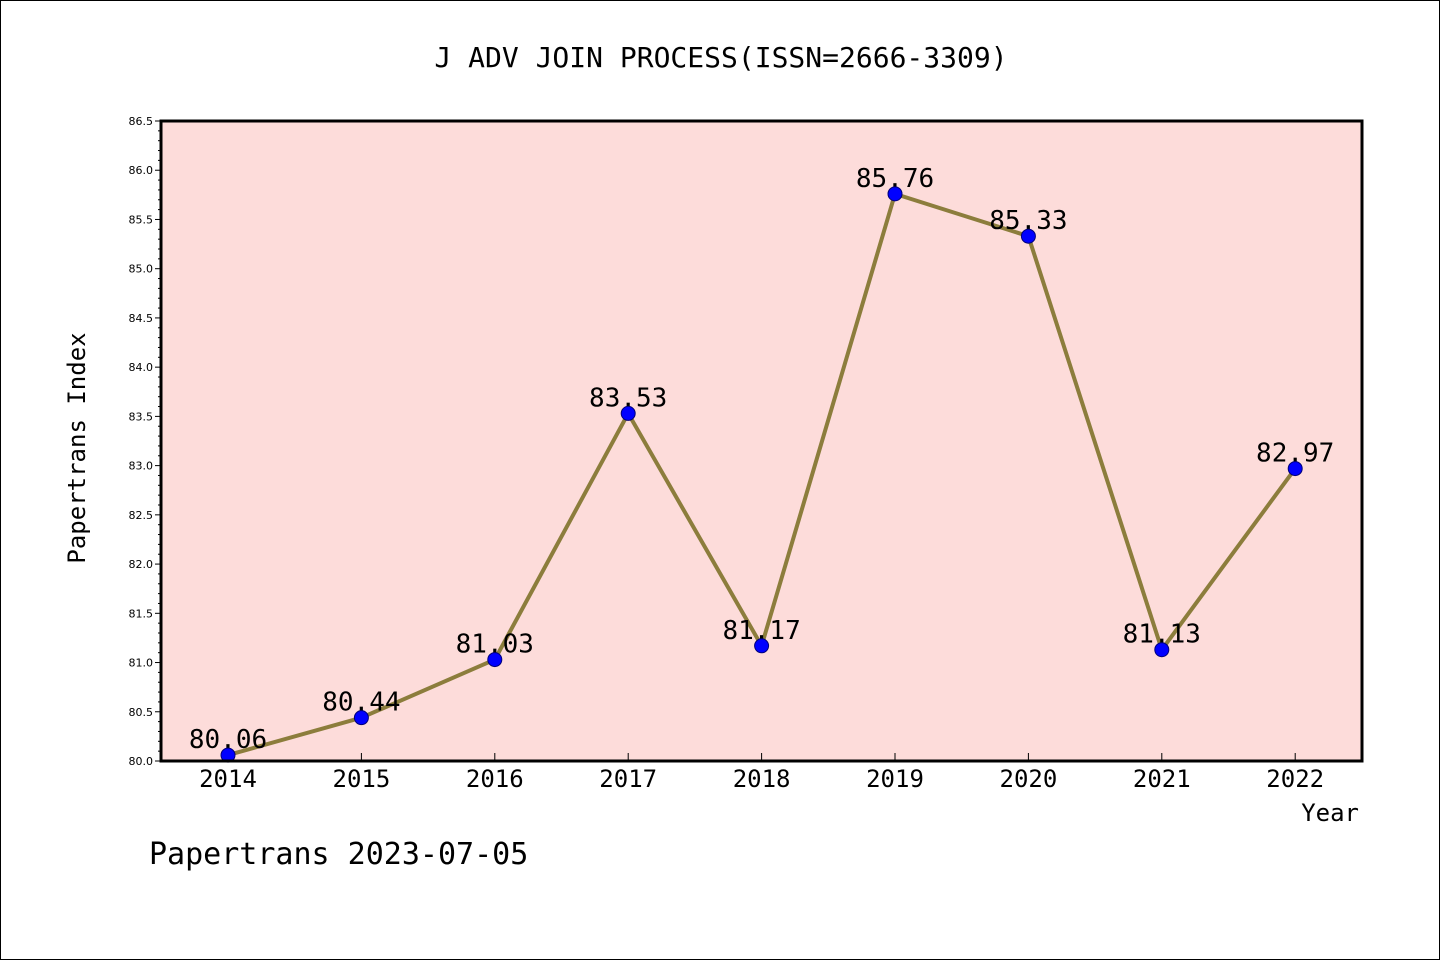  I want to click on x-axis: 2014 2015 2016 2017 2018 2019 2020 2021 2022, so click(761, 773).